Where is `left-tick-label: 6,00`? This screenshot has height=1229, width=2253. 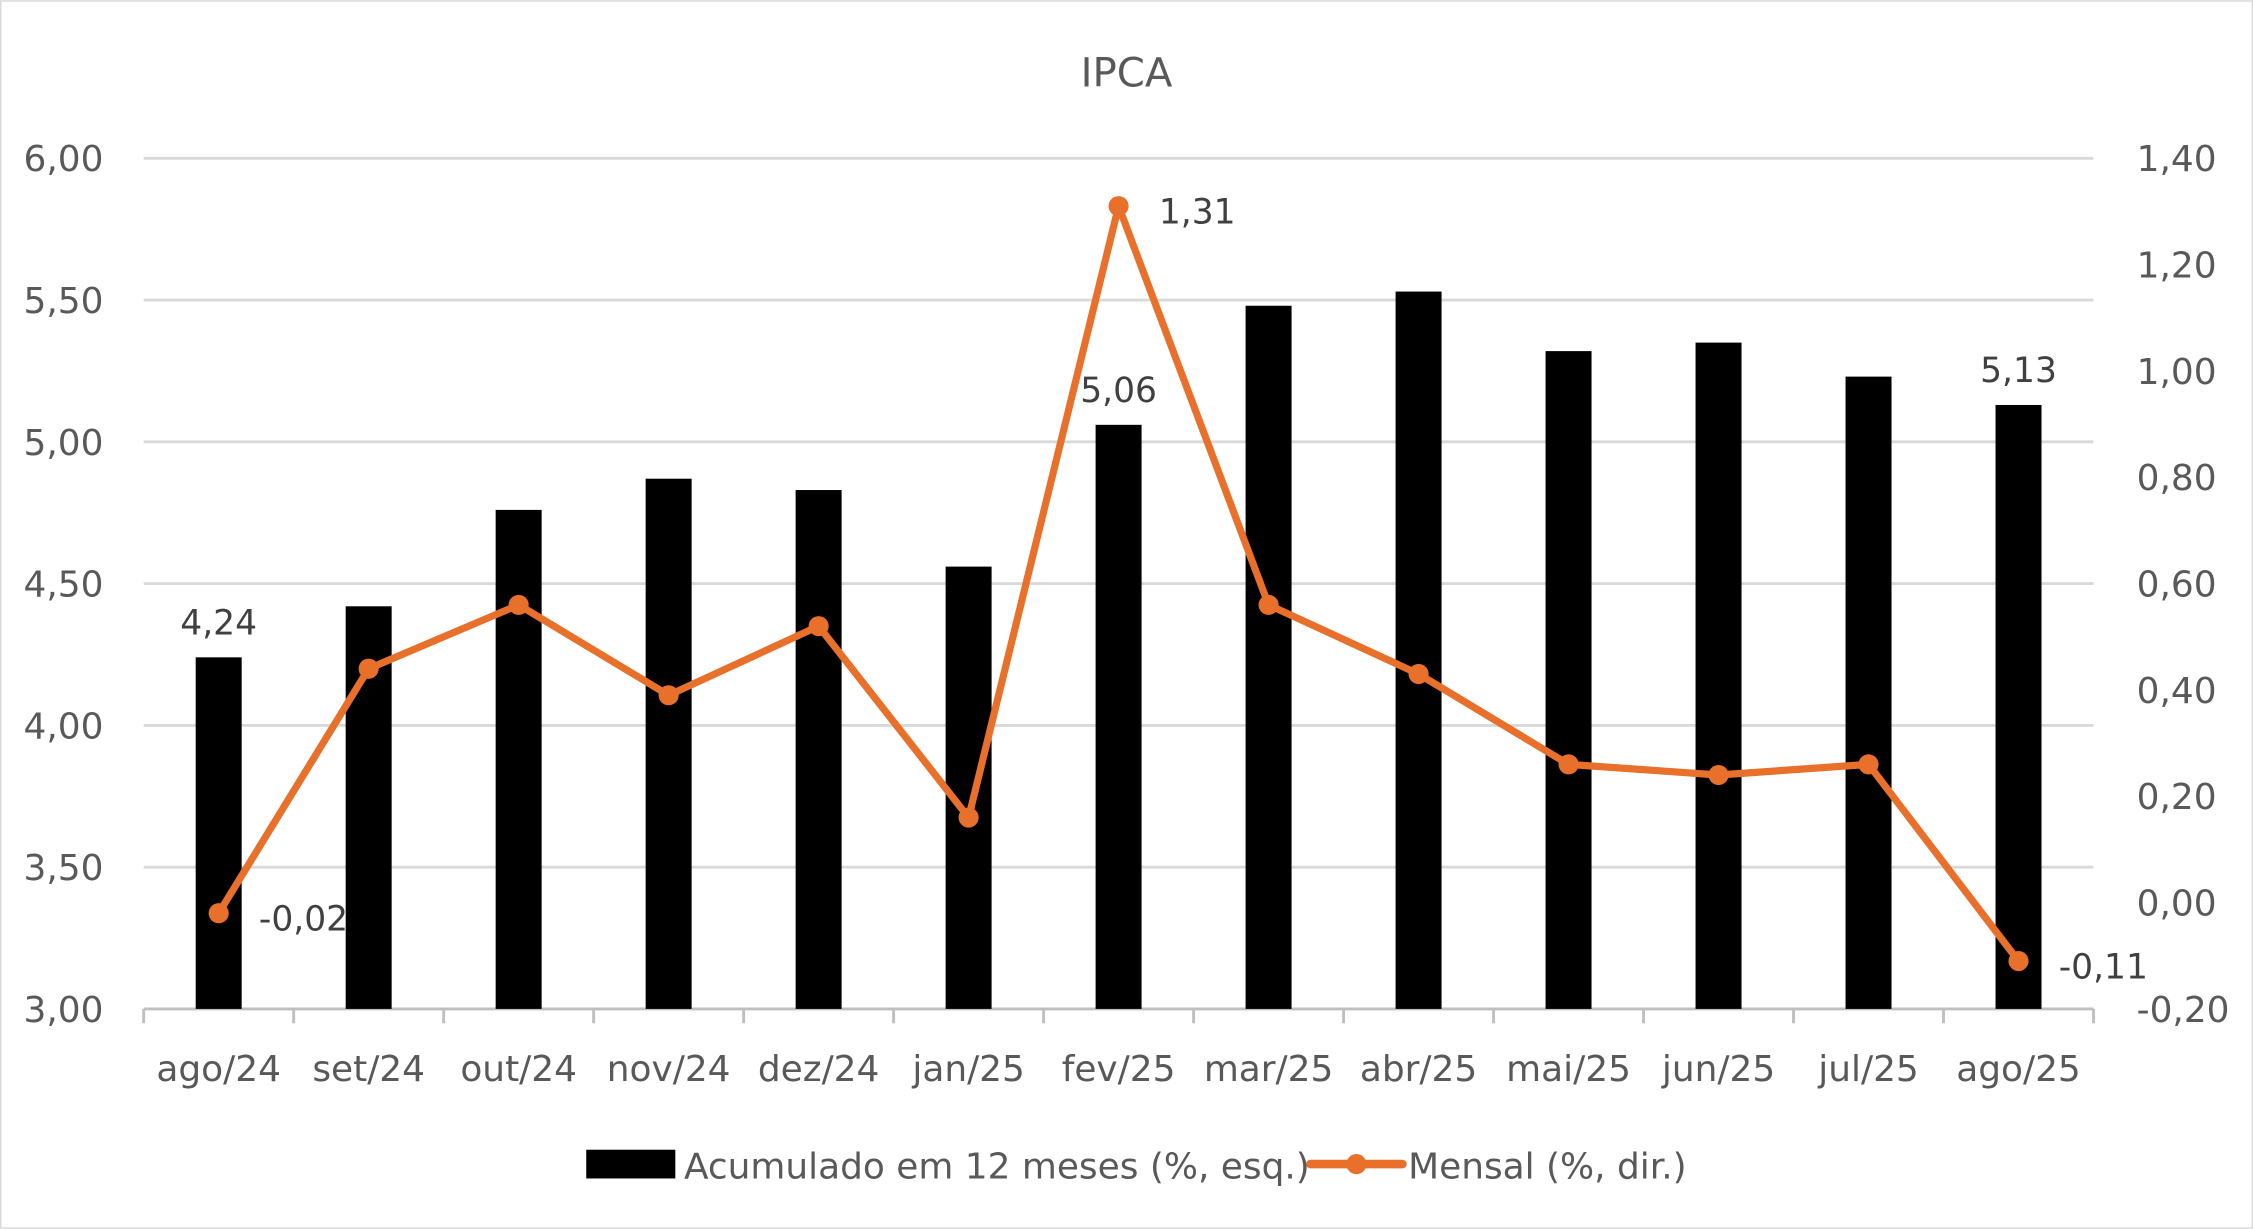 left-tick-label: 6,00 is located at coordinates (64, 159).